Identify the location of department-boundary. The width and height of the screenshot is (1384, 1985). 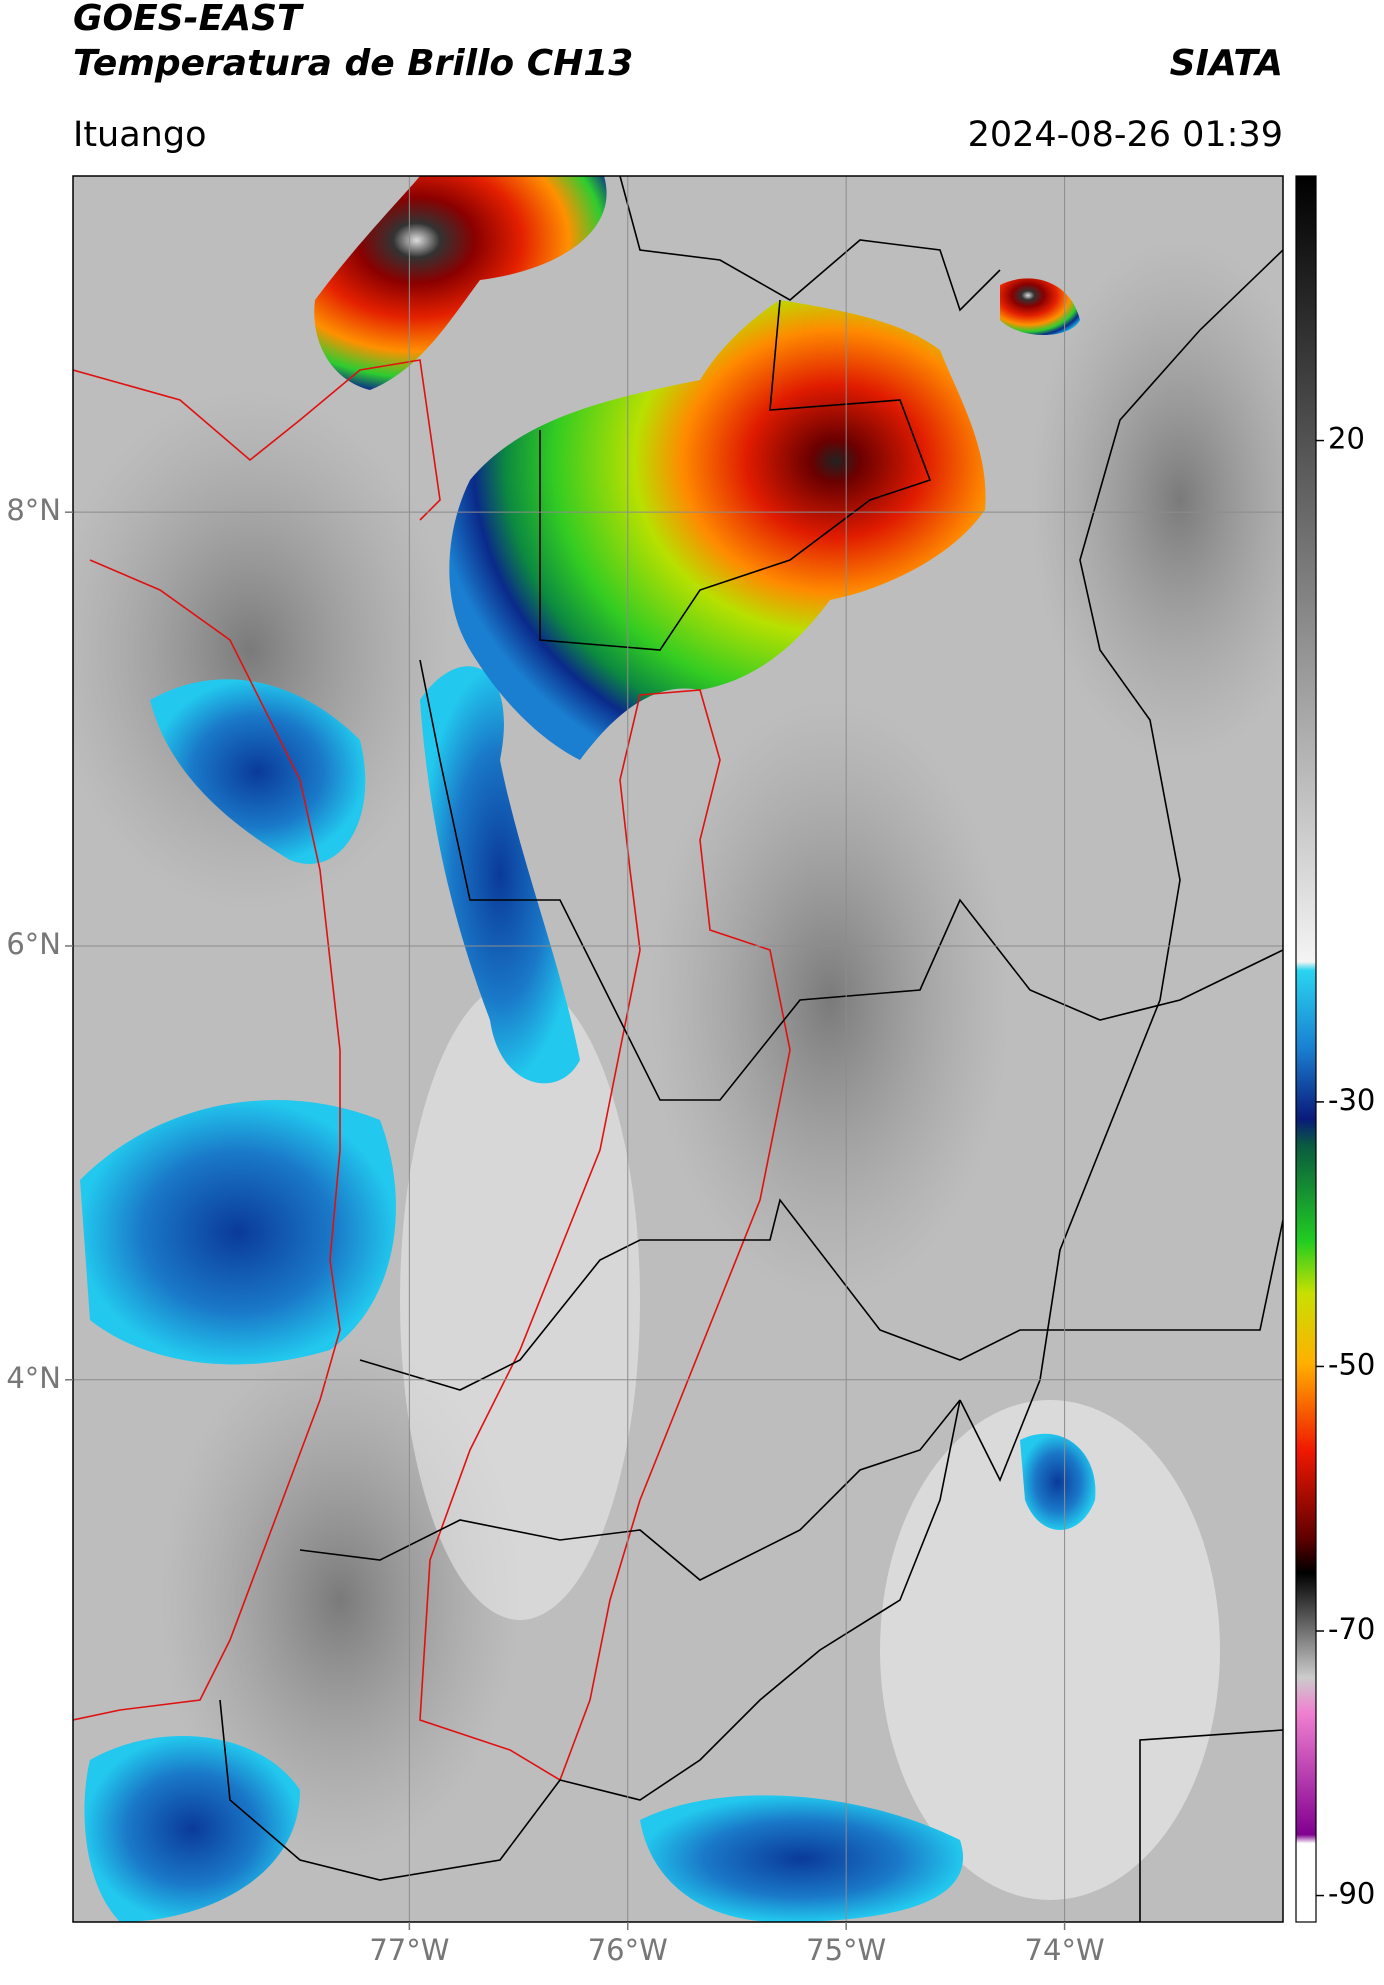
(605, 1235).